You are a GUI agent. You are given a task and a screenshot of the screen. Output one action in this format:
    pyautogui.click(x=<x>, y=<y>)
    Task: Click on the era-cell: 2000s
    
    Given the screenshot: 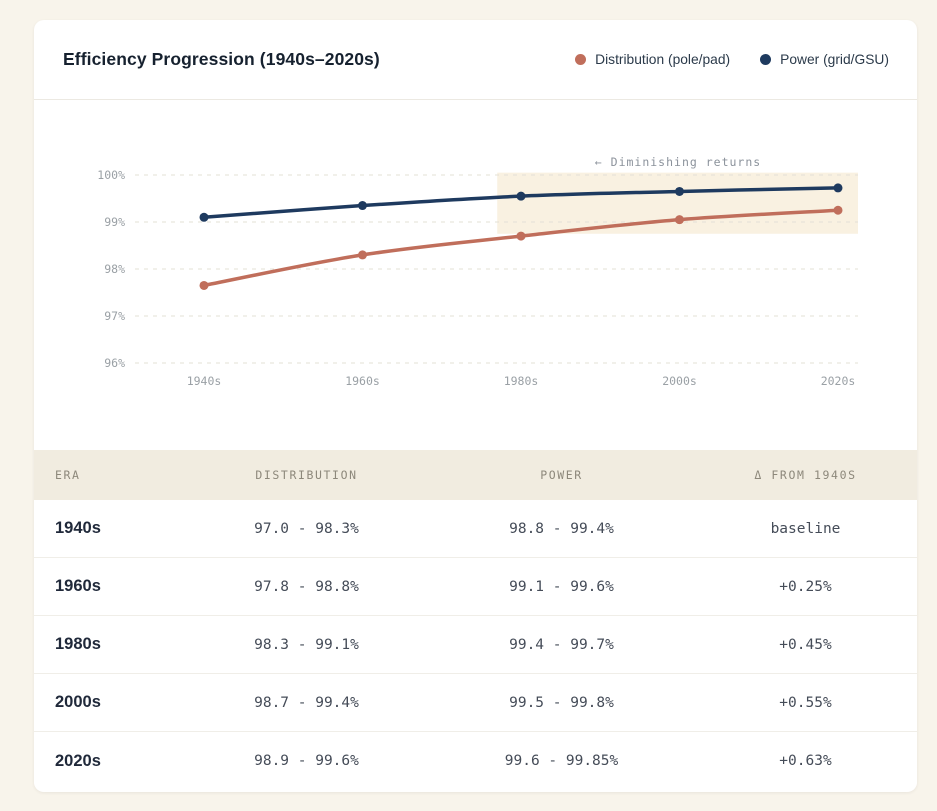 What is the action you would take?
    pyautogui.click(x=78, y=702)
    